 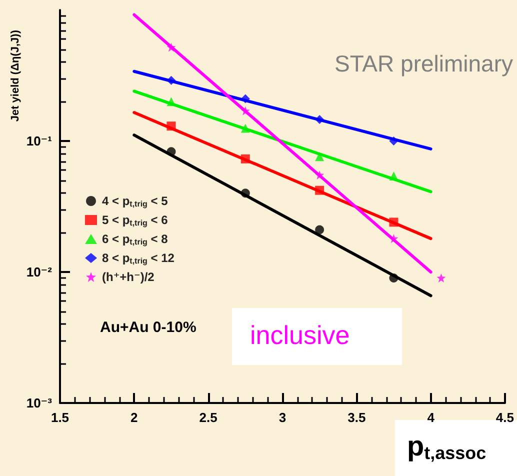 What do you see at coordinates (148, 327) in the screenshot?
I see `annotation: Au+Au 0-10%` at bounding box center [148, 327].